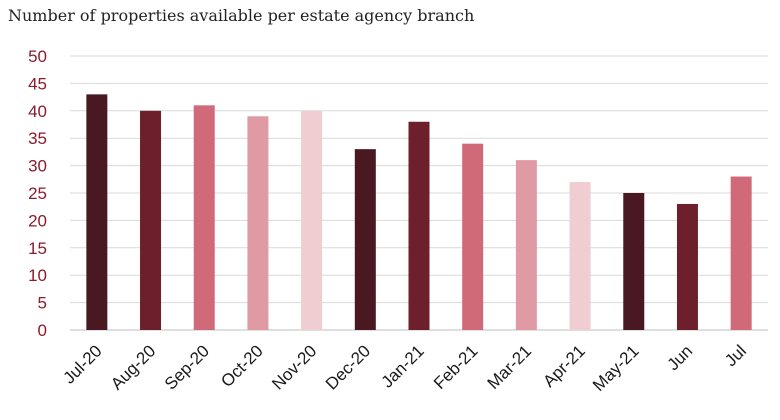 Image resolution: width=780 pixels, height=420 pixels. What do you see at coordinates (294, 367) in the screenshot?
I see `x-tick-label: Nov-20` at bounding box center [294, 367].